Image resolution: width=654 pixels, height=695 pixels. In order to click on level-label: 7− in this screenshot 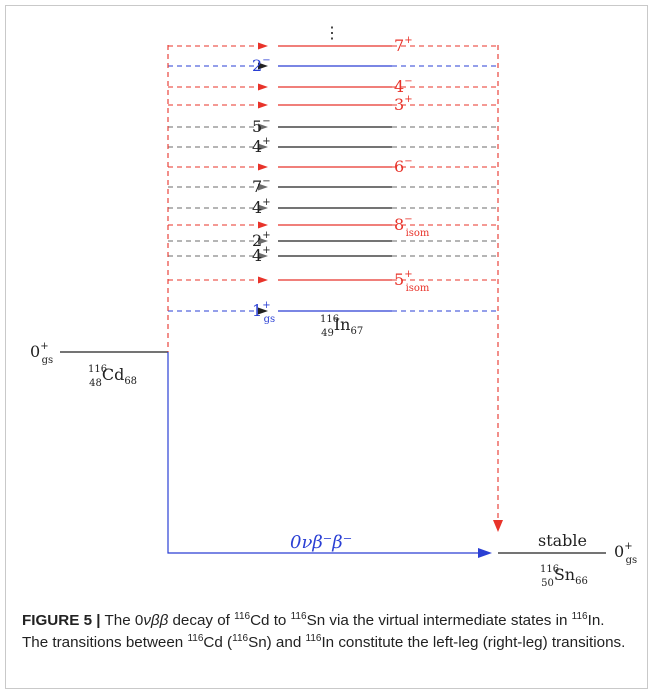, I will do `click(261, 186)`.